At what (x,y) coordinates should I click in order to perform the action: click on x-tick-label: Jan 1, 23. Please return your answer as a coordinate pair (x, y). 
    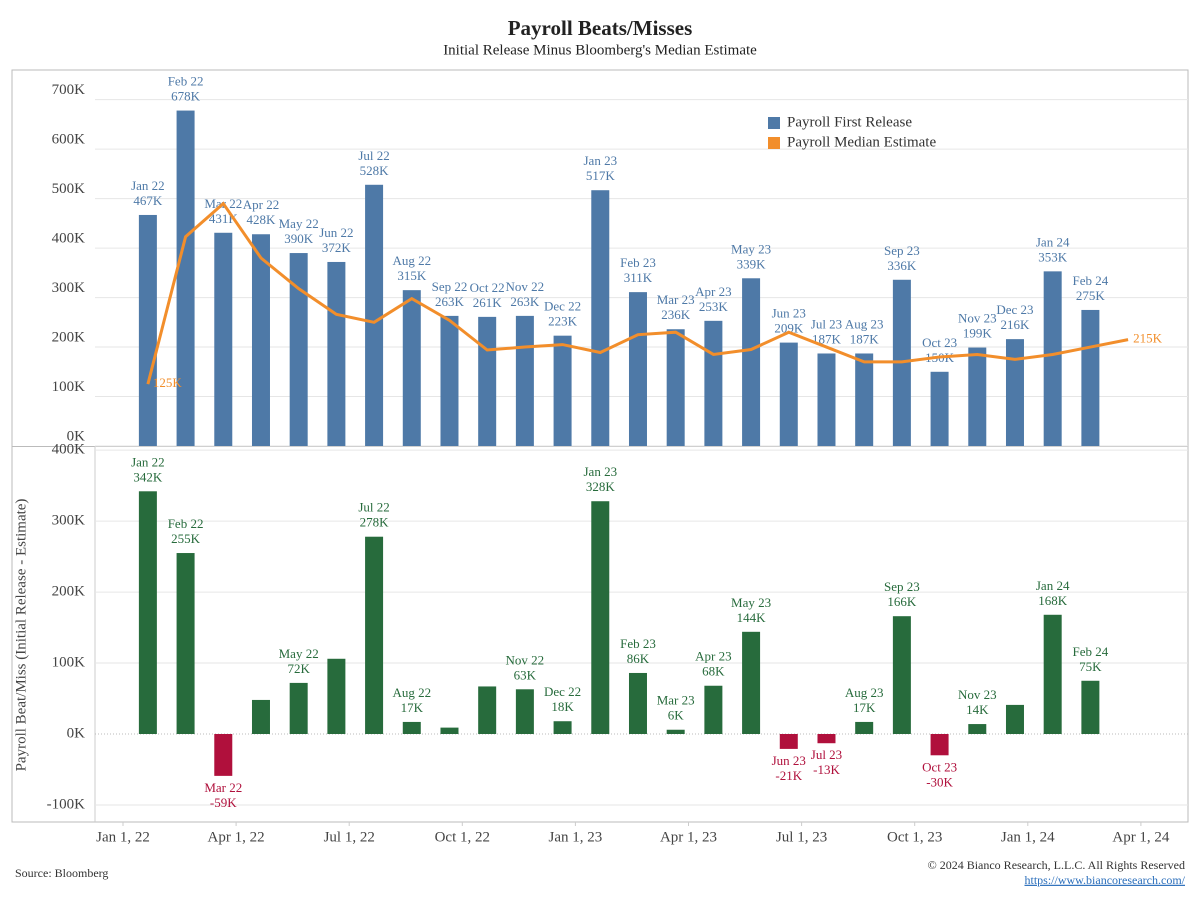
    Looking at the image, I should click on (576, 837).